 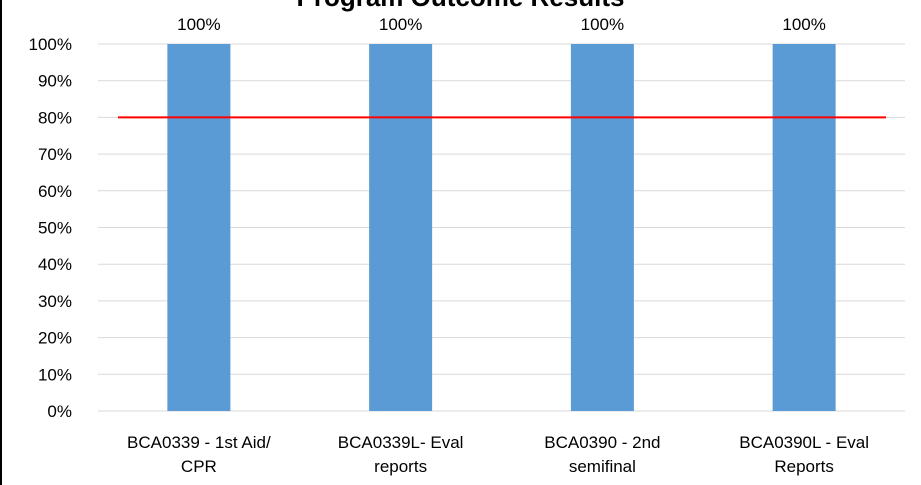 What do you see at coordinates (602, 442) in the screenshot?
I see `x-tick-label: BCA0390 - 2nd` at bounding box center [602, 442].